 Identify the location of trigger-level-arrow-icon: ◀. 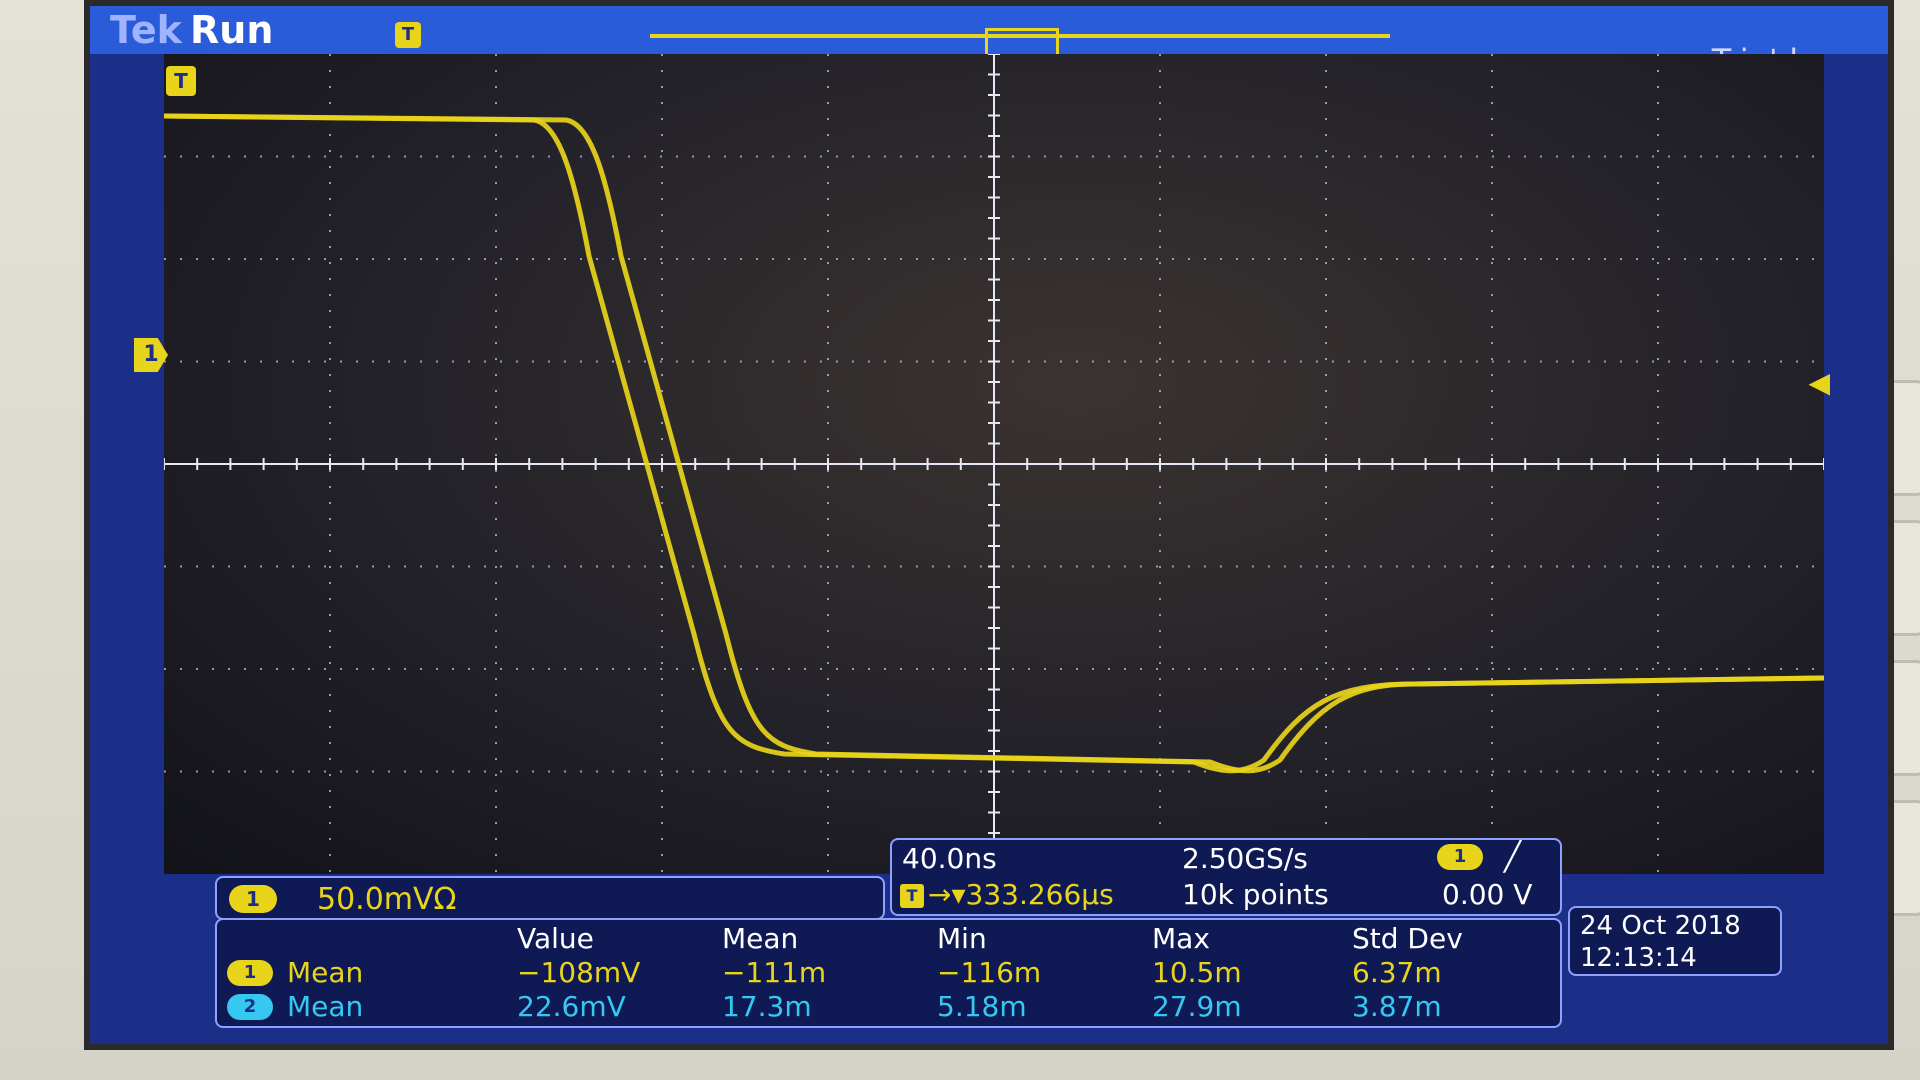
(1819, 382).